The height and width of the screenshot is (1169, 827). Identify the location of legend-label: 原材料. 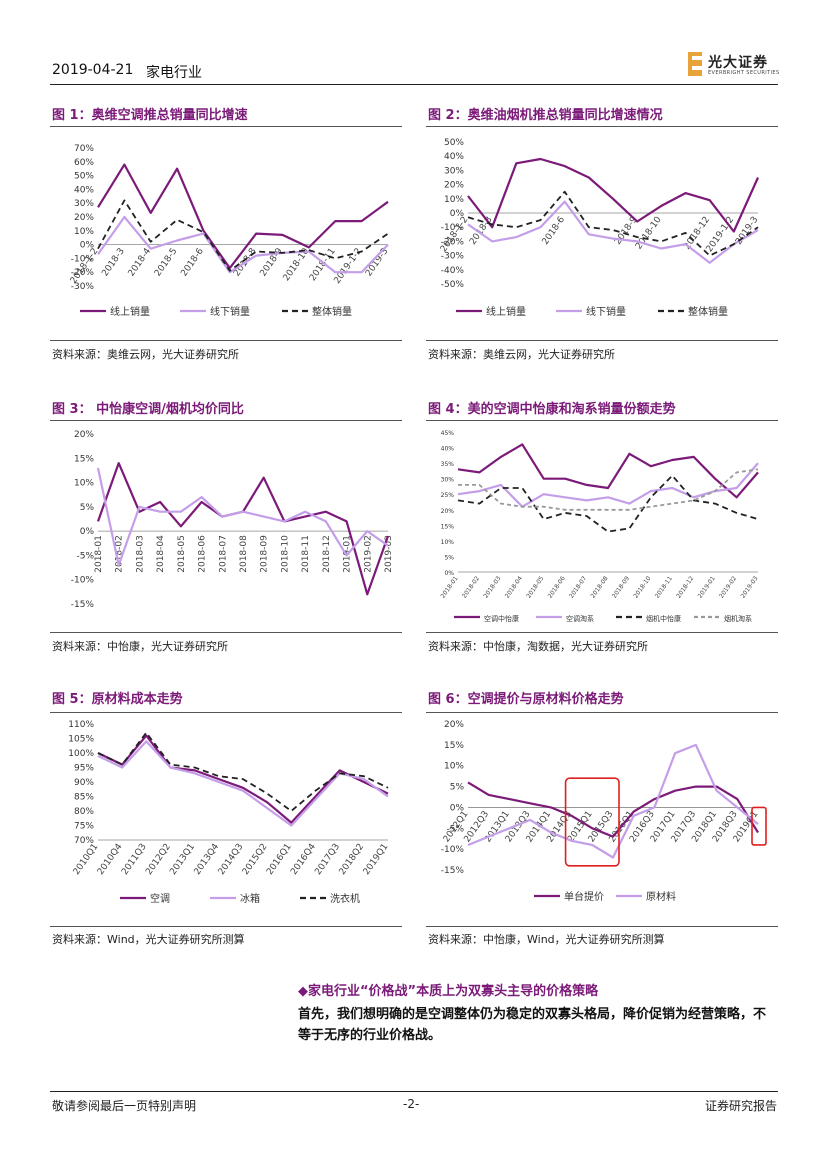
(661, 896).